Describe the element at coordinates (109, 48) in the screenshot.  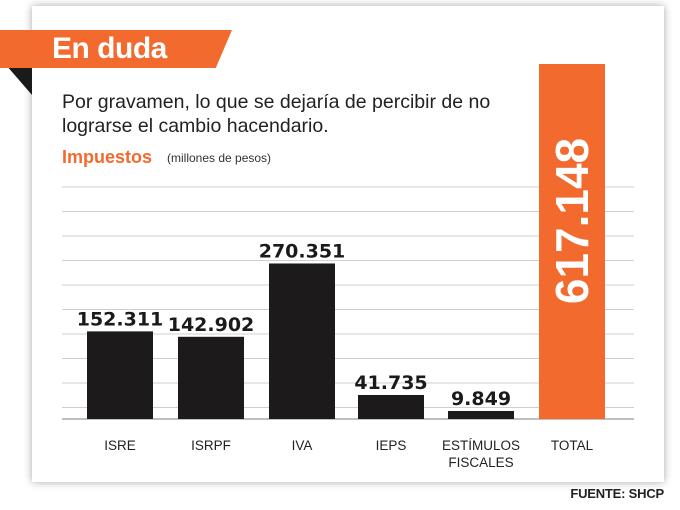
I see `banner-title: En duda` at that location.